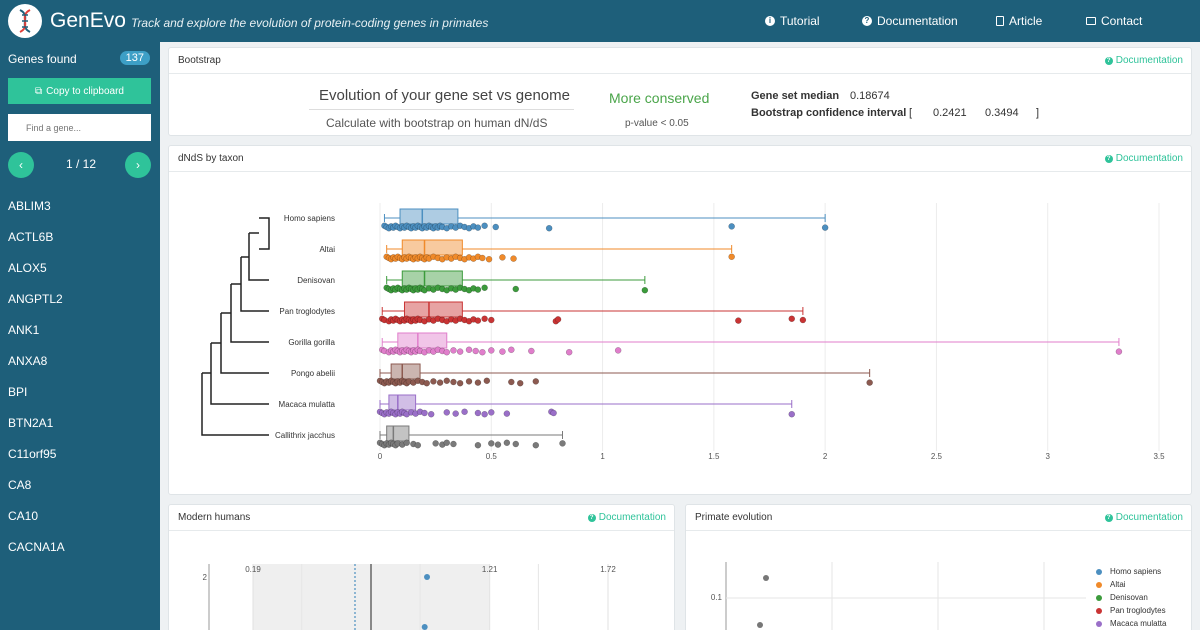  I want to click on gene-item: ALOX5, so click(27, 268).